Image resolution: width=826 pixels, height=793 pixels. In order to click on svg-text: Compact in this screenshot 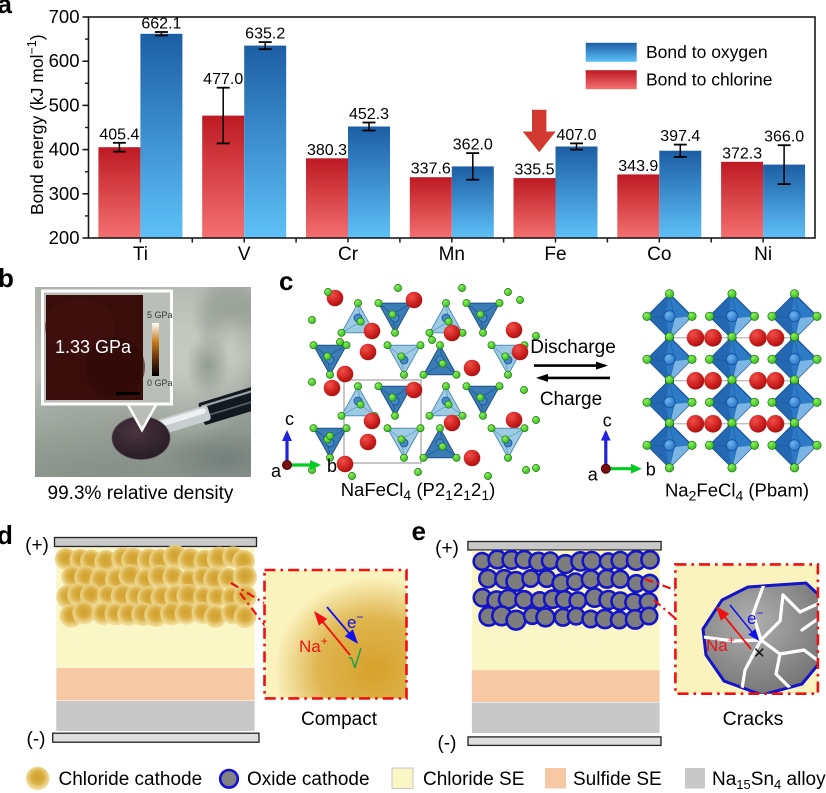, I will do `click(339, 719)`.